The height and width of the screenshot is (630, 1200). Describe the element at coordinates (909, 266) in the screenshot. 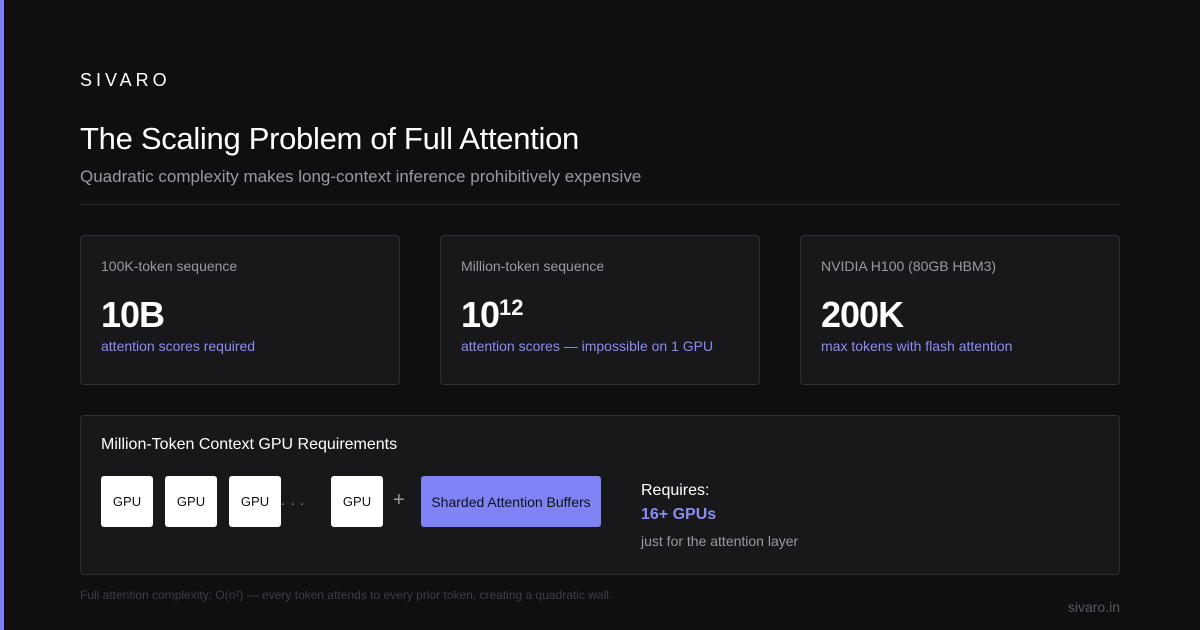

I see `stat-label: NVIDIA H100 (80GB HBM3)` at that location.